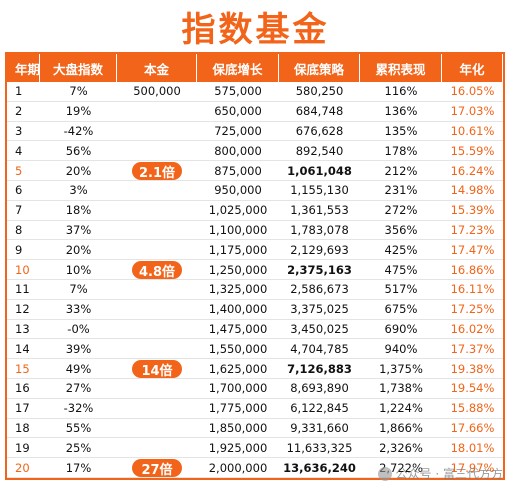  I want to click on cell-total: 178%, so click(401, 150).